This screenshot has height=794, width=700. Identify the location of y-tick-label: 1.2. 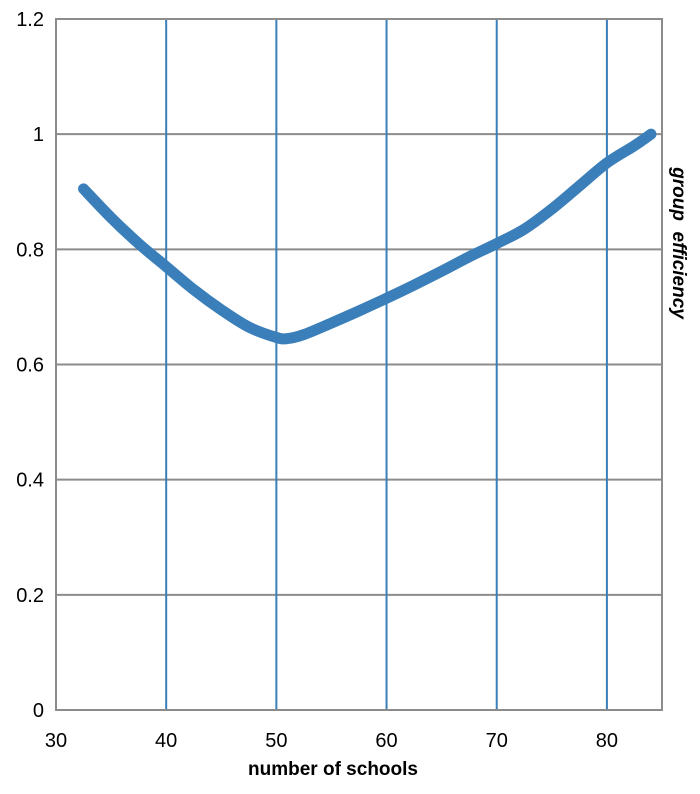
(30, 20).